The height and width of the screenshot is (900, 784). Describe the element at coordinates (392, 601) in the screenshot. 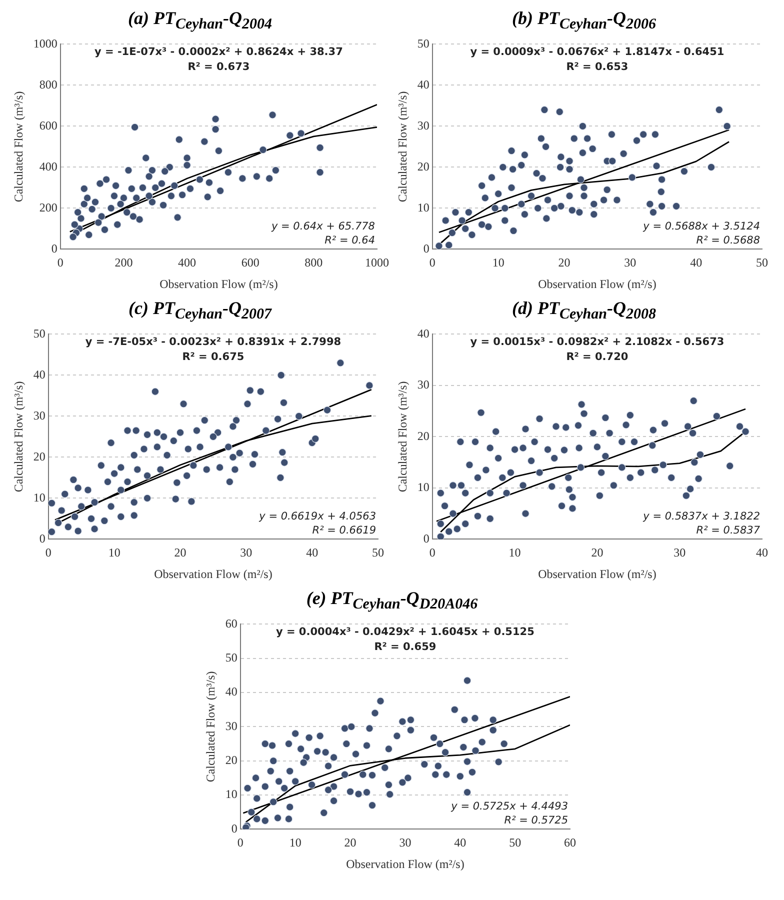

I see `chart-title: (e) PT$_{Ceyhan}$-Q$_{D20A046}$` at that location.